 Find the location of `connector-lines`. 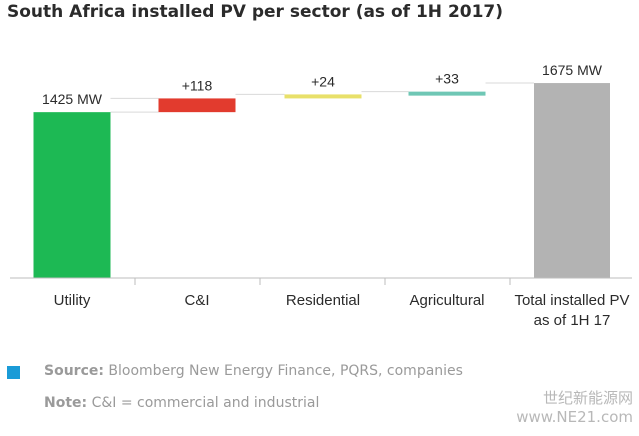

connector-lines is located at coordinates (322, 97).